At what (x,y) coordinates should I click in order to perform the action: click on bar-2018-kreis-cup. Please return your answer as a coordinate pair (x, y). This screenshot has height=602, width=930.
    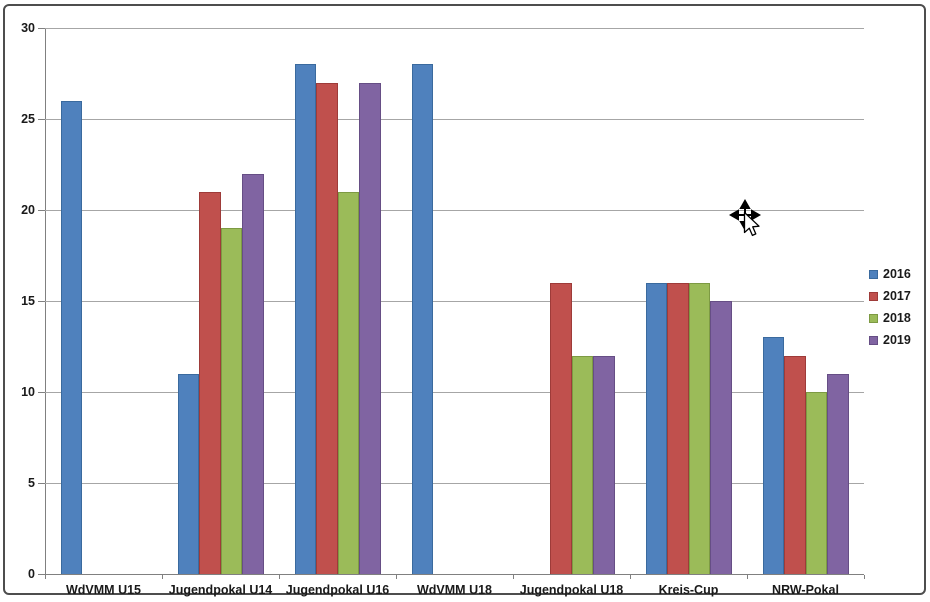
    Looking at the image, I should click on (699, 428).